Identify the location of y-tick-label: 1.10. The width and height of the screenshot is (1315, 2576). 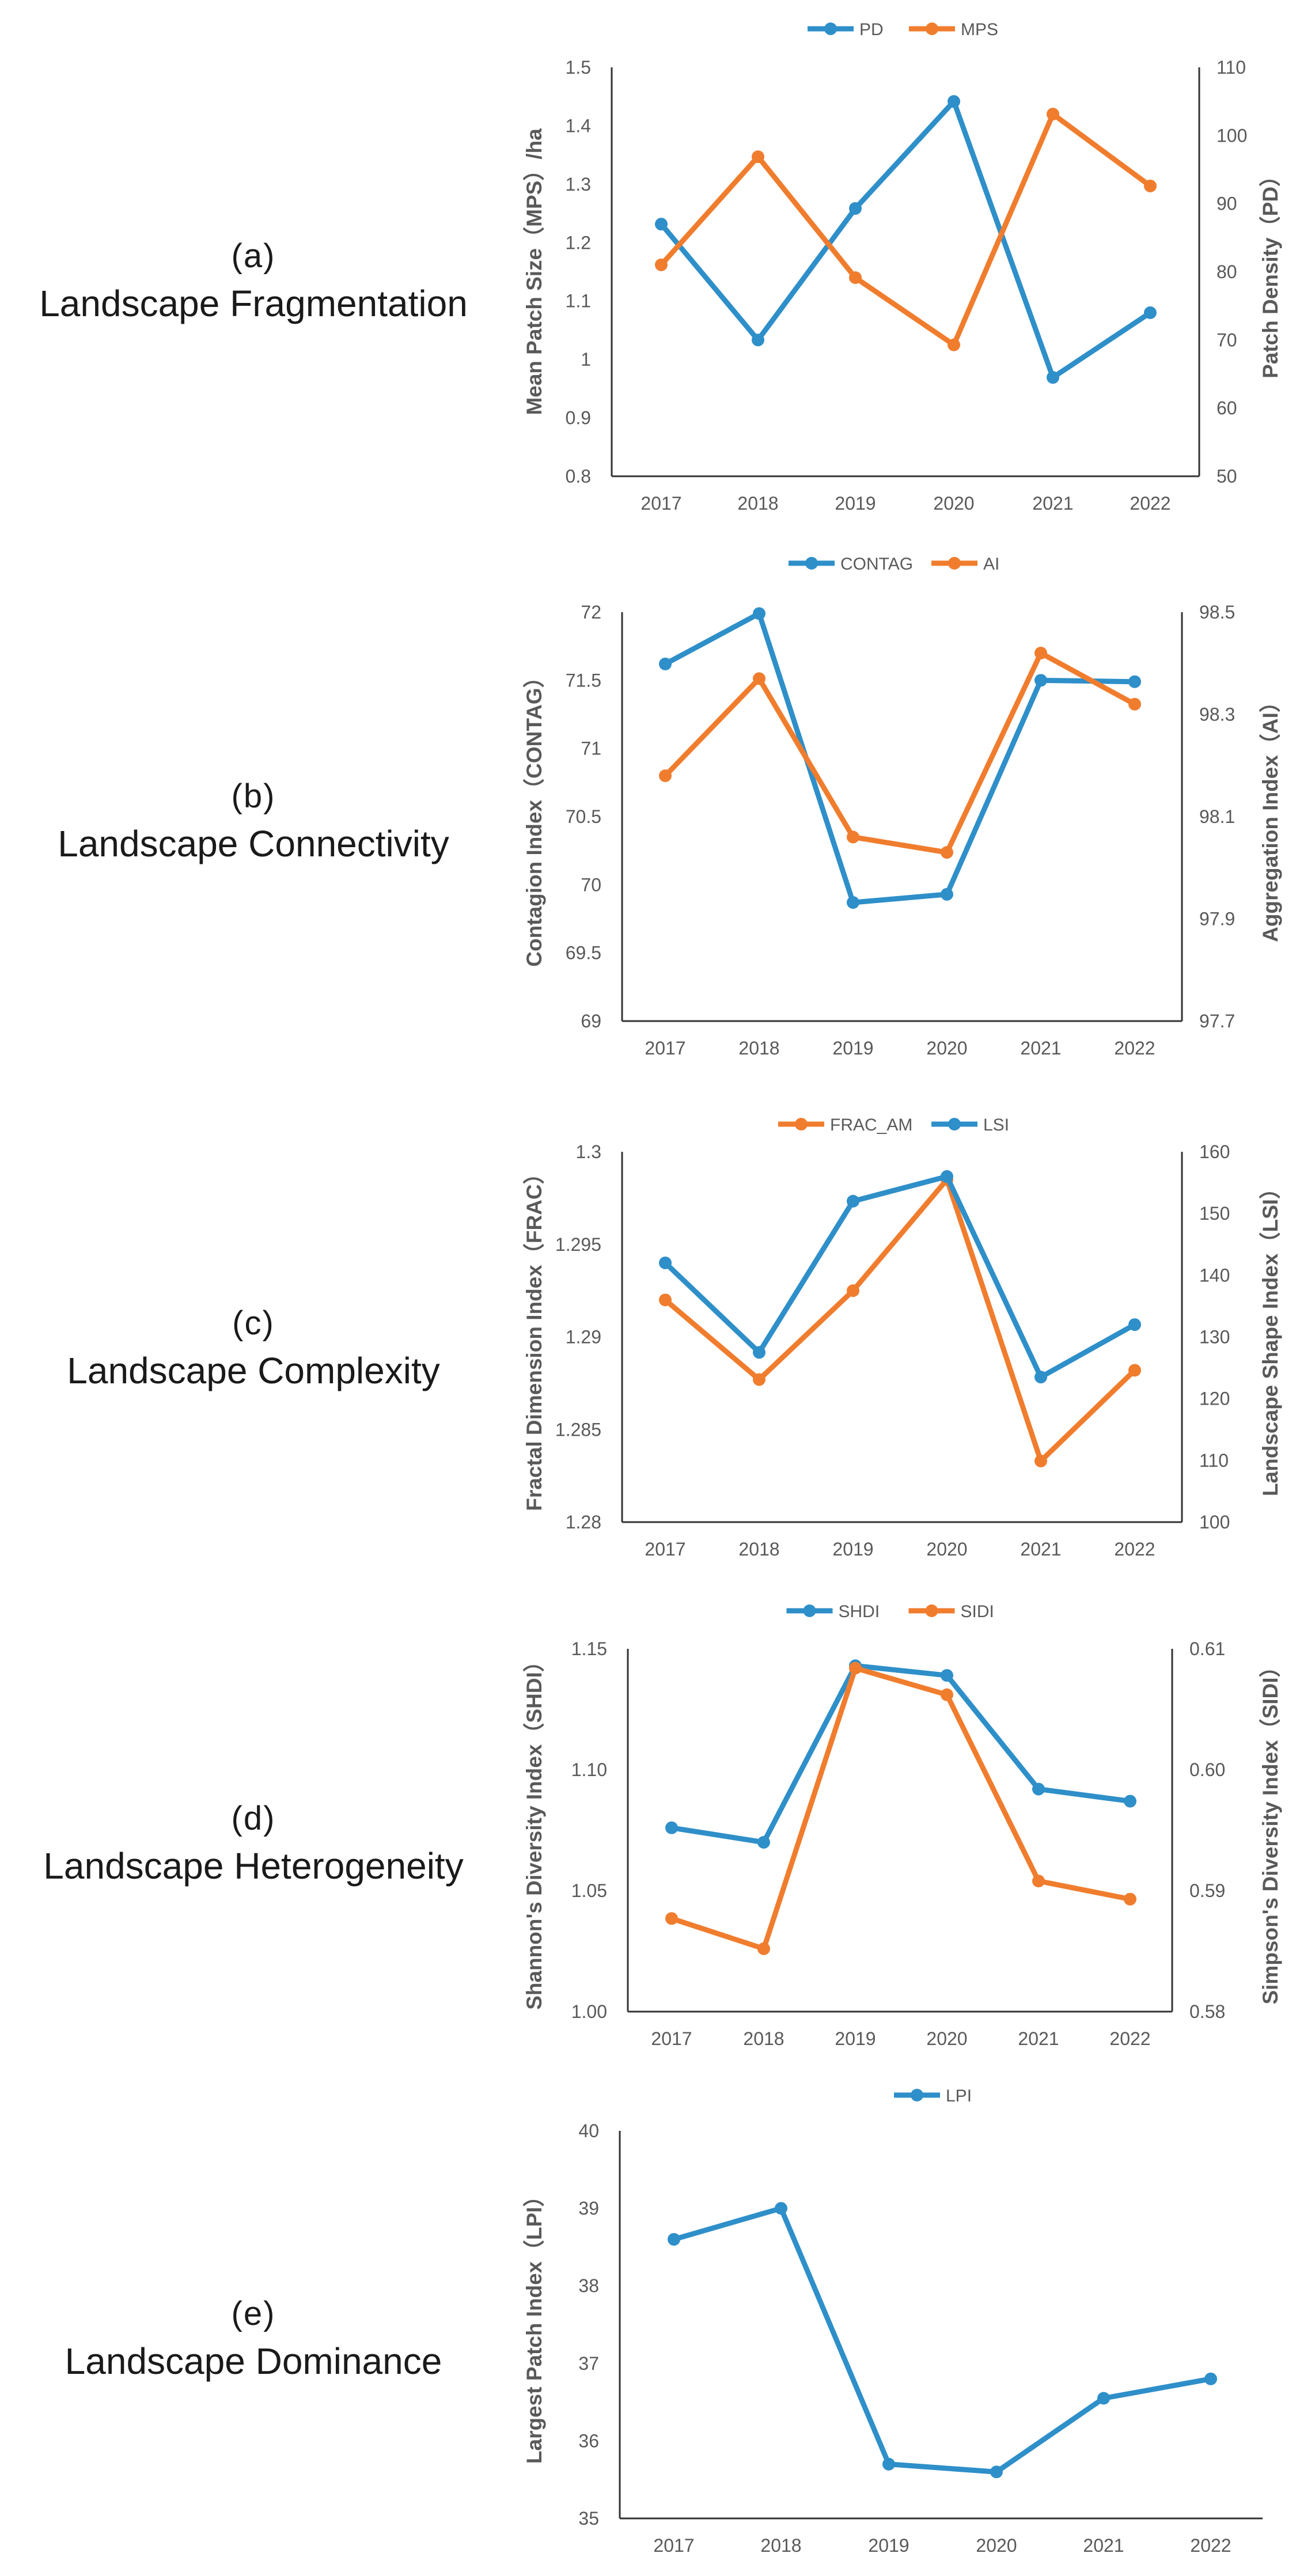
(589, 1770).